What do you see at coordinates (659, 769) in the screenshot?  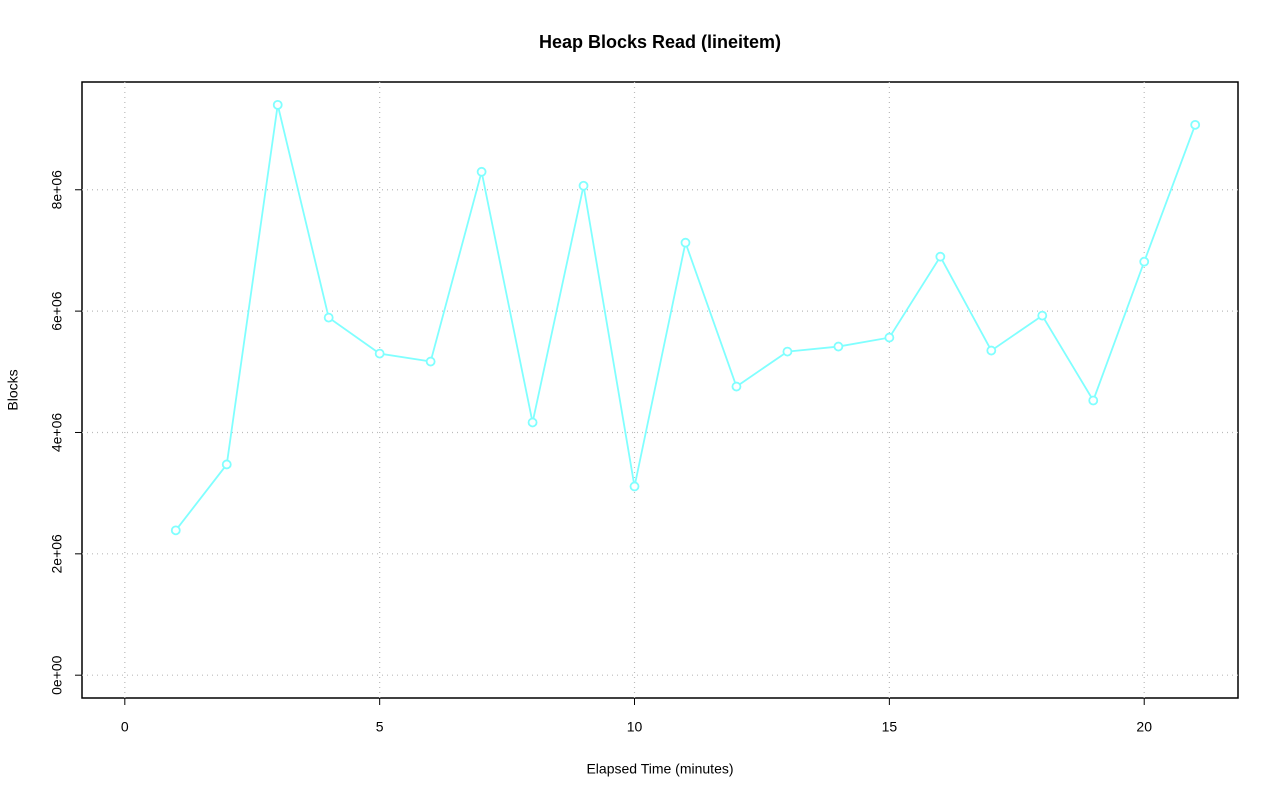 I see `x-axis-label: Elapsed Time (minutes)` at bounding box center [659, 769].